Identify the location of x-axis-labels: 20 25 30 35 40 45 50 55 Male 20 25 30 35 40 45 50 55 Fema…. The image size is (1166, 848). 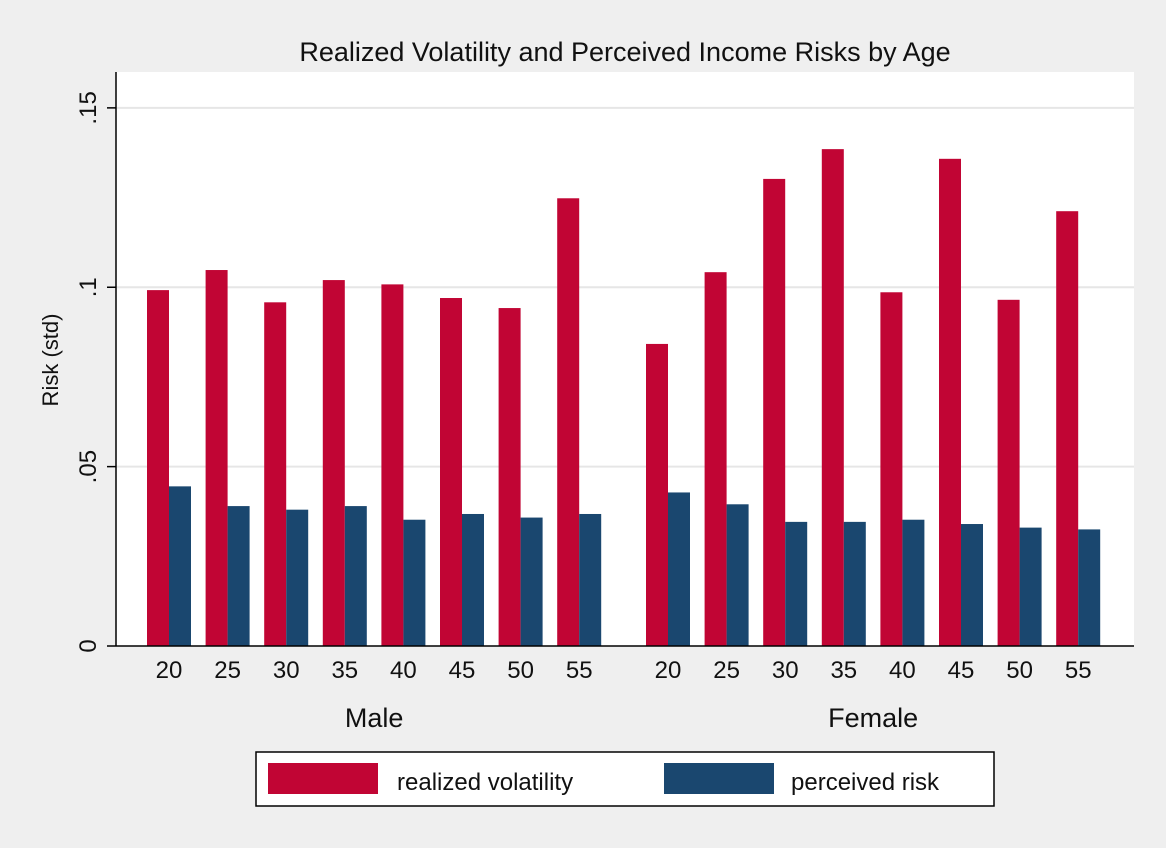
(624, 695).